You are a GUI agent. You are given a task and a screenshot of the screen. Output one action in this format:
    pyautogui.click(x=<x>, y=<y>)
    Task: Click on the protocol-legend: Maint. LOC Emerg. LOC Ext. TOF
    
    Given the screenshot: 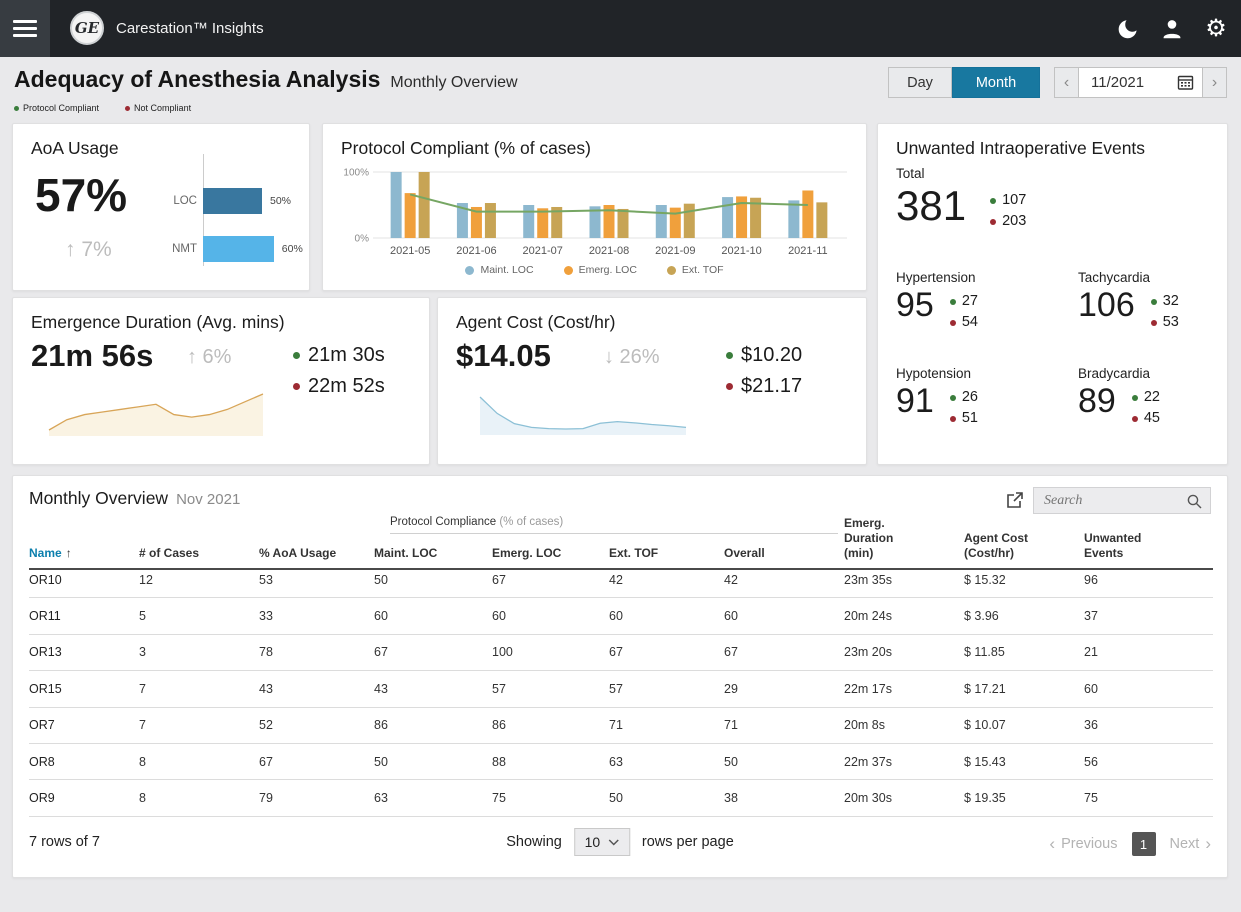 What is the action you would take?
    pyautogui.click(x=594, y=270)
    